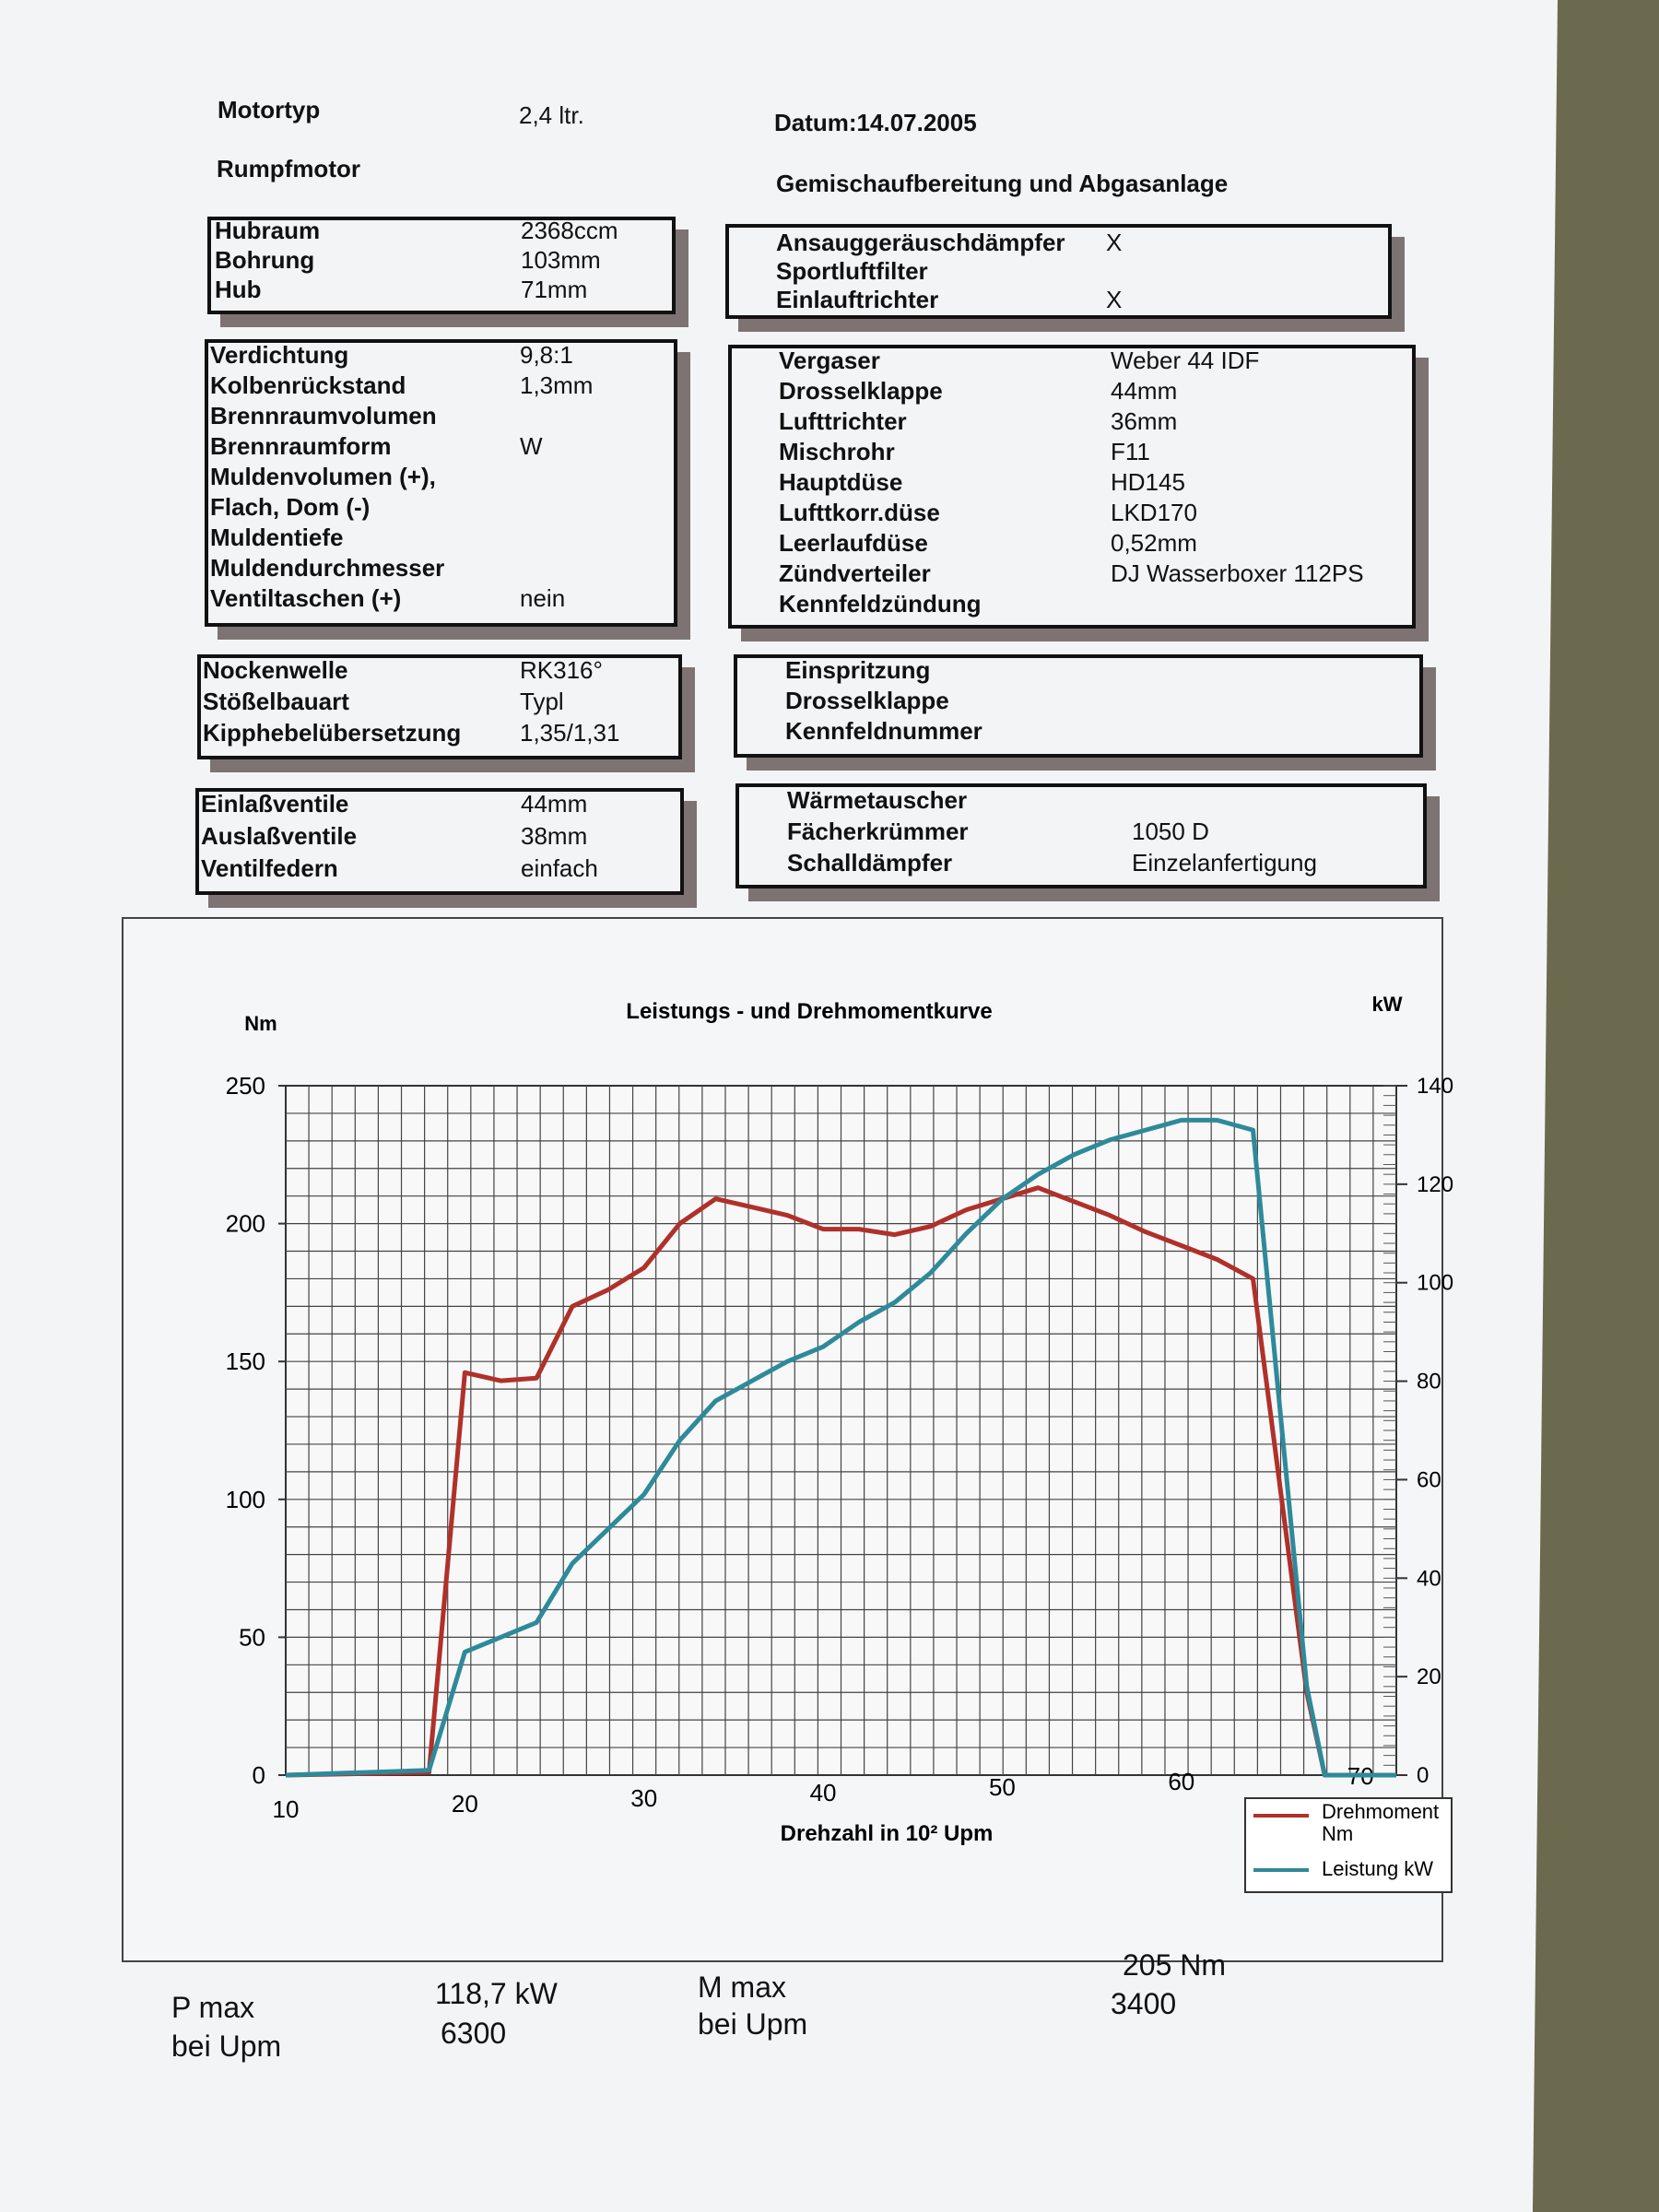 The width and height of the screenshot is (1659, 2212). Describe the element at coordinates (554, 804) in the screenshot. I see `box_ventile-value-0: 44mm` at that location.